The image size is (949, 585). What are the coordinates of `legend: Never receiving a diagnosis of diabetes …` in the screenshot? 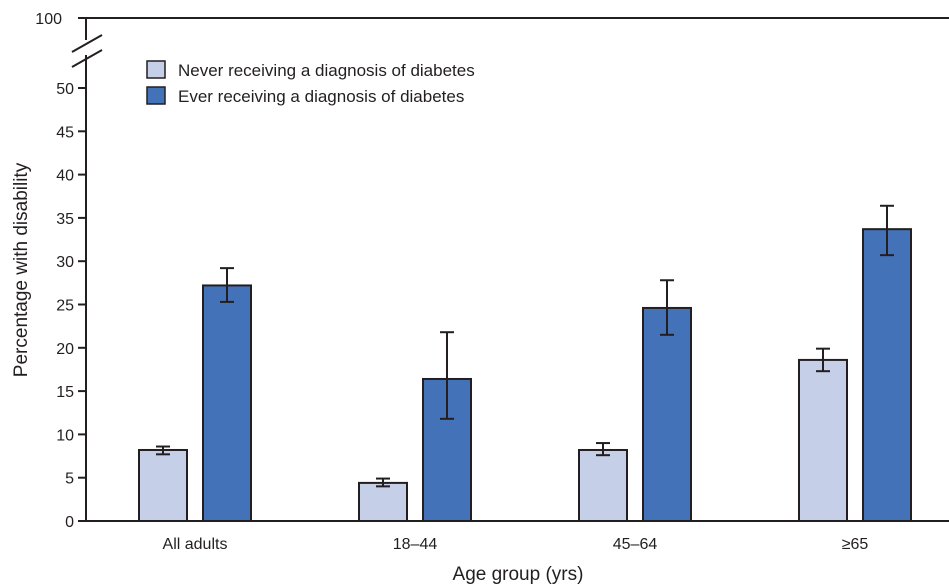 It's located at (310, 83).